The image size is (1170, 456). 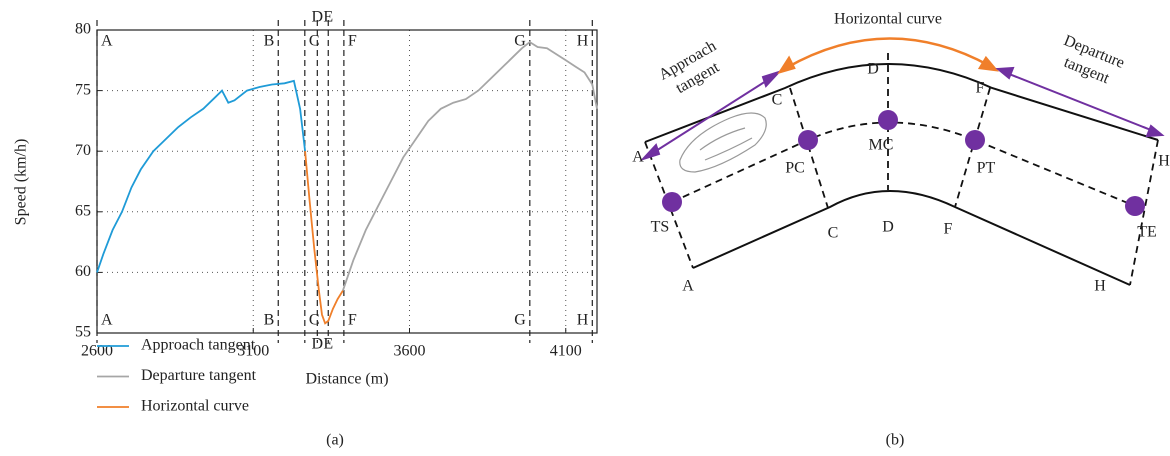 What do you see at coordinates (689, 67) in the screenshot?
I see `approach-label: Approach tangent` at bounding box center [689, 67].